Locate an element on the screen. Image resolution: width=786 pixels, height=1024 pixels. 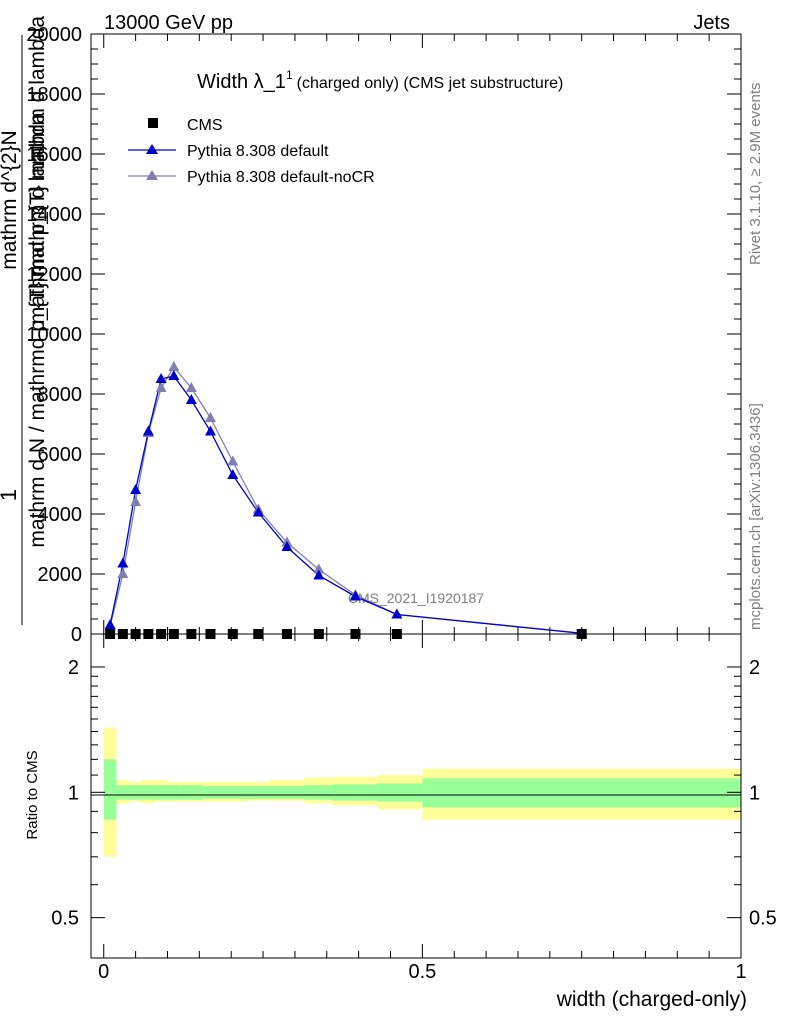
main-y-tick-label: 18000 is located at coordinates (54, 95).